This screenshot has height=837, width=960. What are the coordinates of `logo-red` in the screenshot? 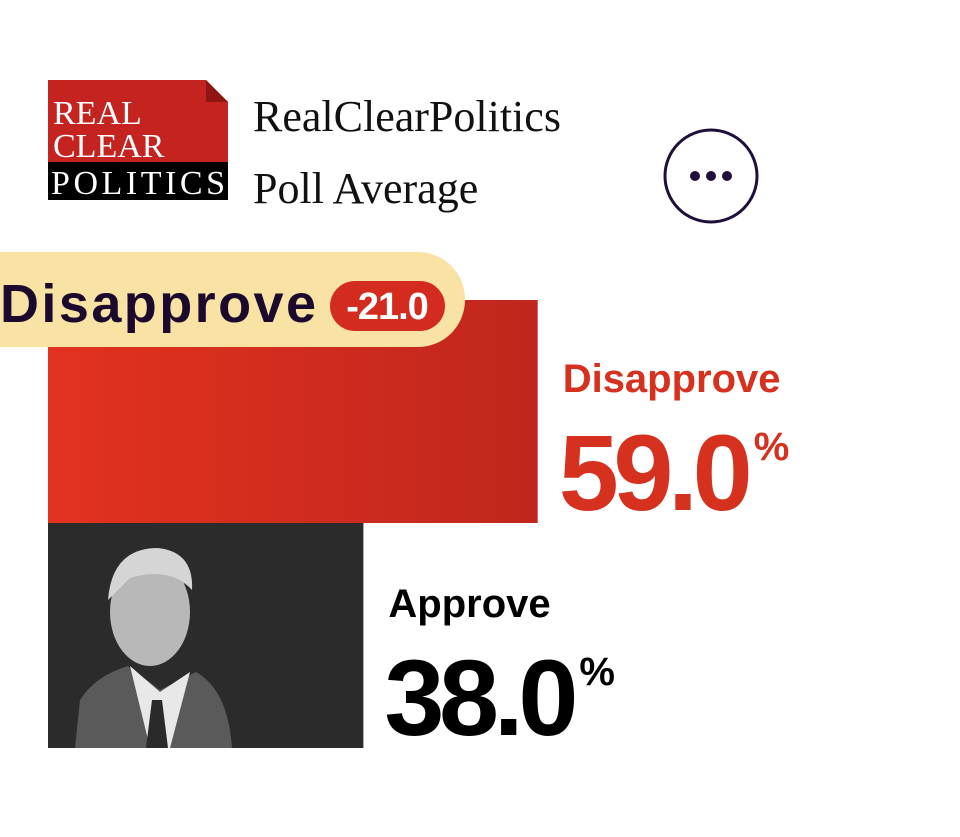 It's located at (138, 121).